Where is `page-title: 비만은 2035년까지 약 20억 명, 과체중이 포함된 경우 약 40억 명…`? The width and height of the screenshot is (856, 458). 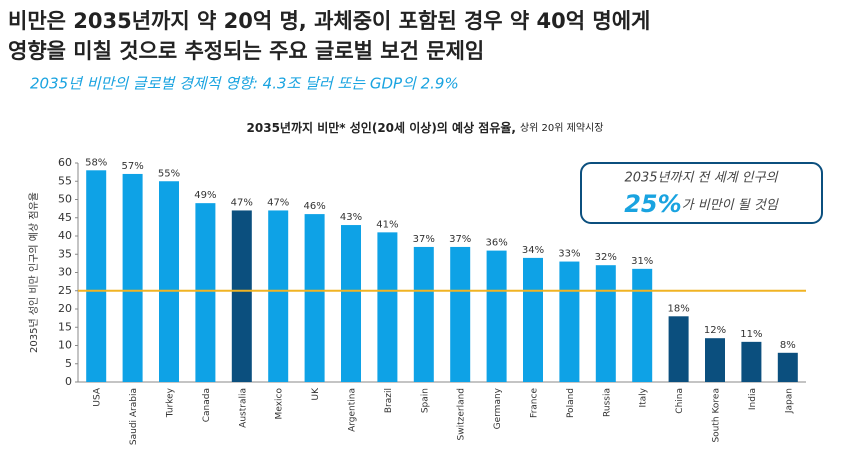 page-title: 비만은 2035년까지 약 20억 명, 과체중이 포함된 경우 약 40억 명… is located at coordinates (329, 21).